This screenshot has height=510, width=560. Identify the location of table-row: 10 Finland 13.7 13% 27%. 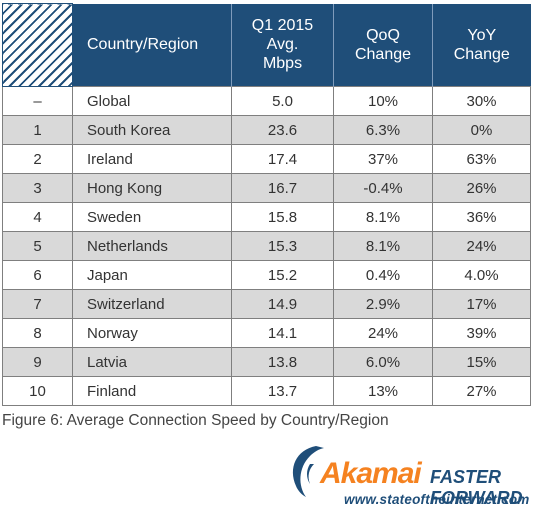
(266, 391).